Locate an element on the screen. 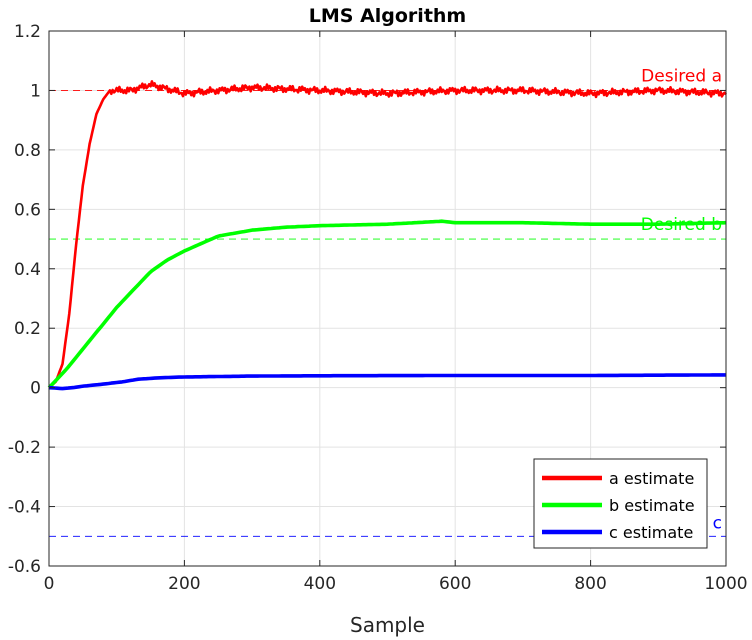 The height and width of the screenshot is (640, 752). y-tick-label: 1.2 is located at coordinates (27, 32).